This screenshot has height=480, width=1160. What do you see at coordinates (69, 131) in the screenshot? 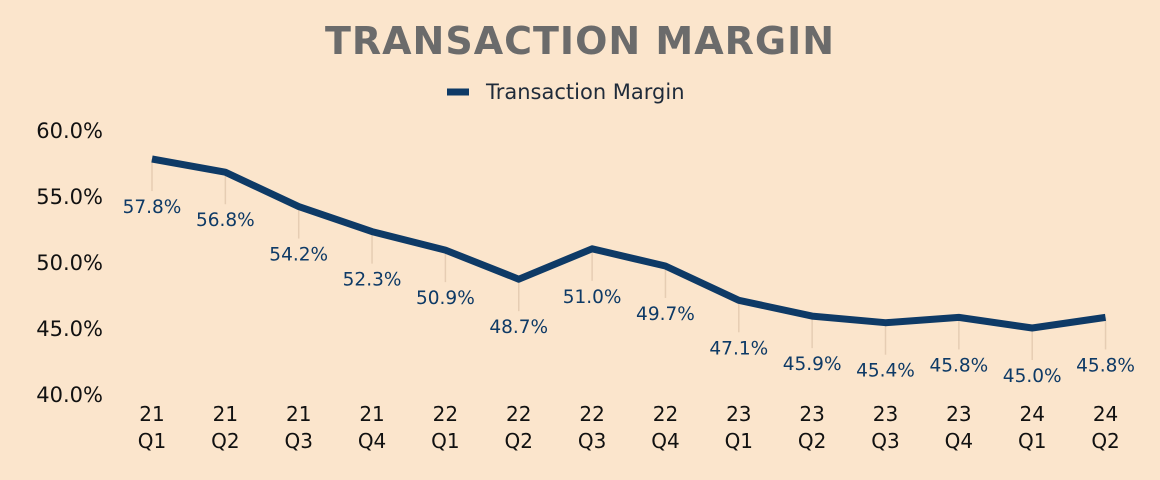
I see `y-tick-label: 60.0%` at bounding box center [69, 131].